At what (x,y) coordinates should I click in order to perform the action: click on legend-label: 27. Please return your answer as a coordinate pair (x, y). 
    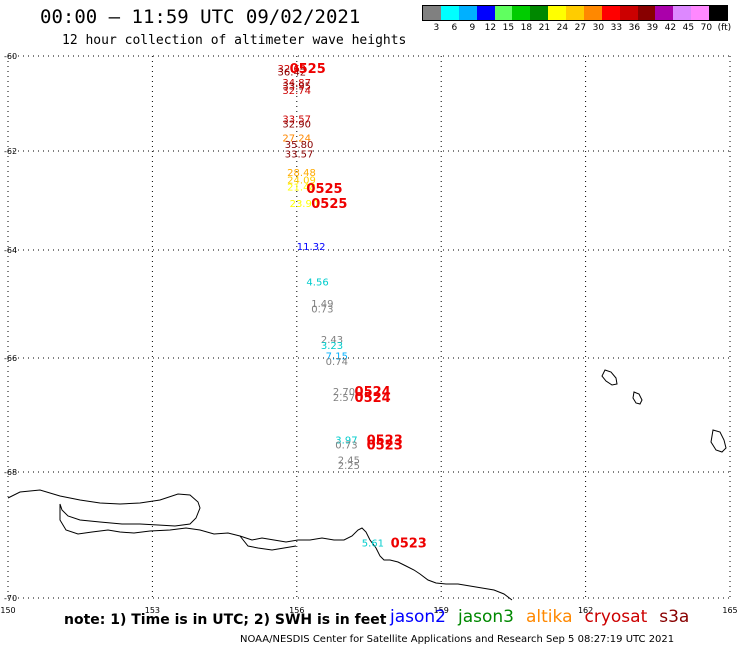
    Looking at the image, I should click on (580, 28).